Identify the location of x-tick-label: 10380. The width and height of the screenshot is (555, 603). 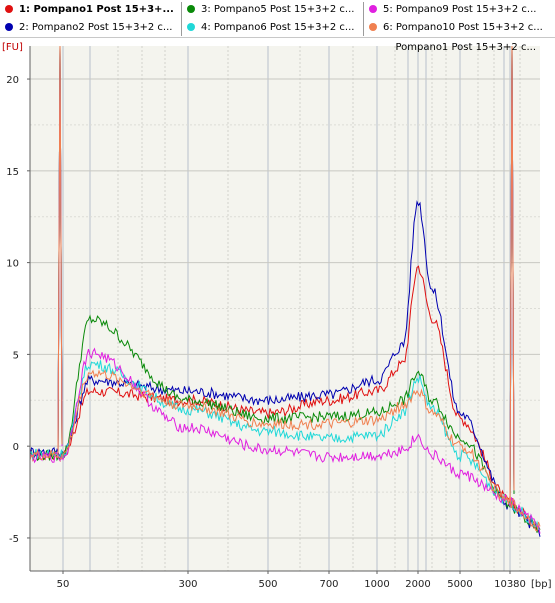
(510, 584).